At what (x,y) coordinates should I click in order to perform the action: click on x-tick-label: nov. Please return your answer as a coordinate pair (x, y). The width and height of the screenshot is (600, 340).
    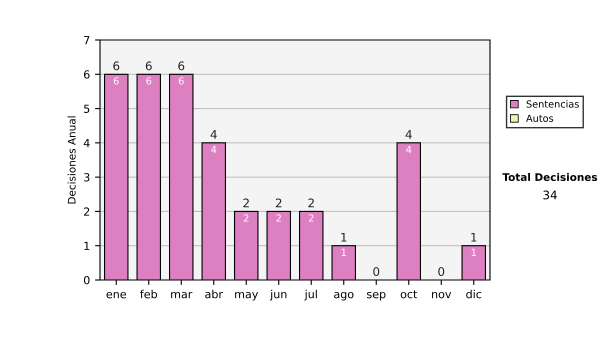
    Looking at the image, I should click on (442, 295).